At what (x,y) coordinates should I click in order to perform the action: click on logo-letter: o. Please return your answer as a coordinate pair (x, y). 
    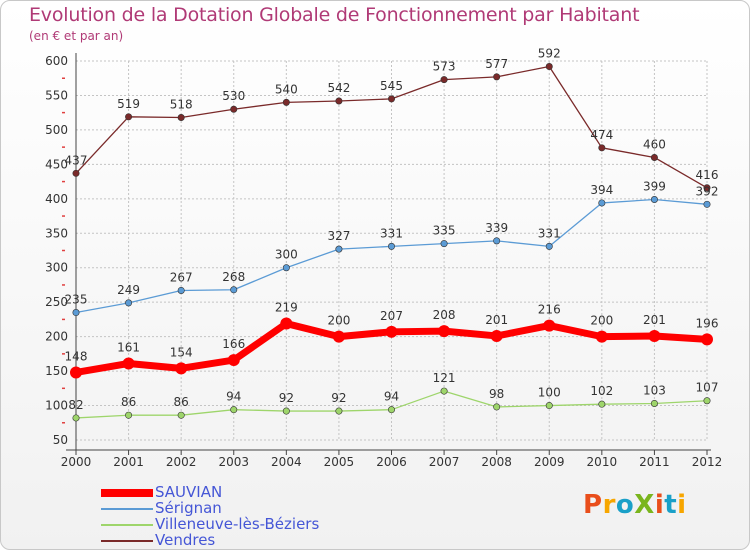
    Looking at the image, I should click on (625, 505).